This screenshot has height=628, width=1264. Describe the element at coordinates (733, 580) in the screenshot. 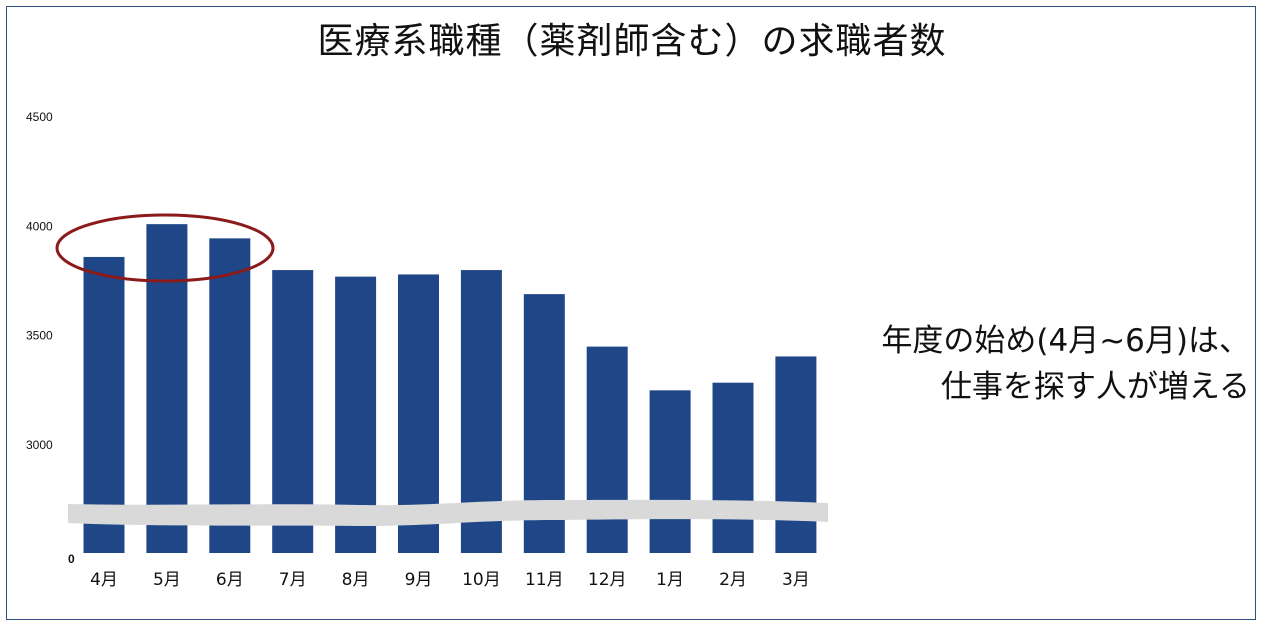

I see `x-tick-label: 2月` at that location.